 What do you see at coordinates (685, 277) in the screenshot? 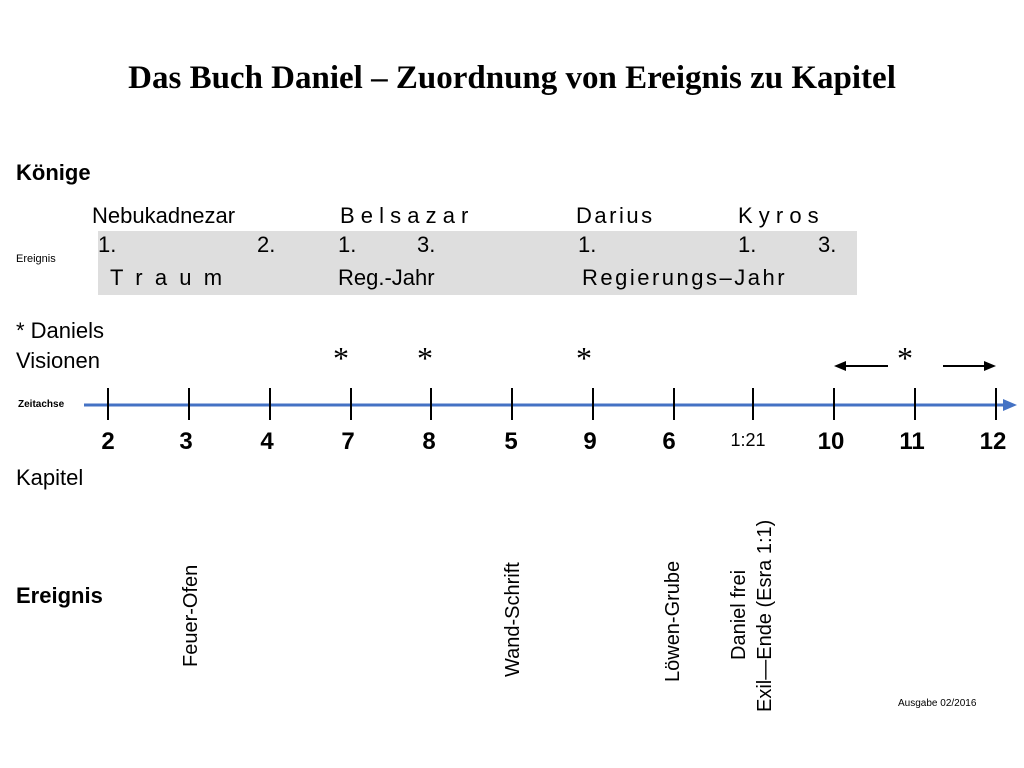
I see `event-regierungs-jahr: Regierungs–Jahr` at bounding box center [685, 277].